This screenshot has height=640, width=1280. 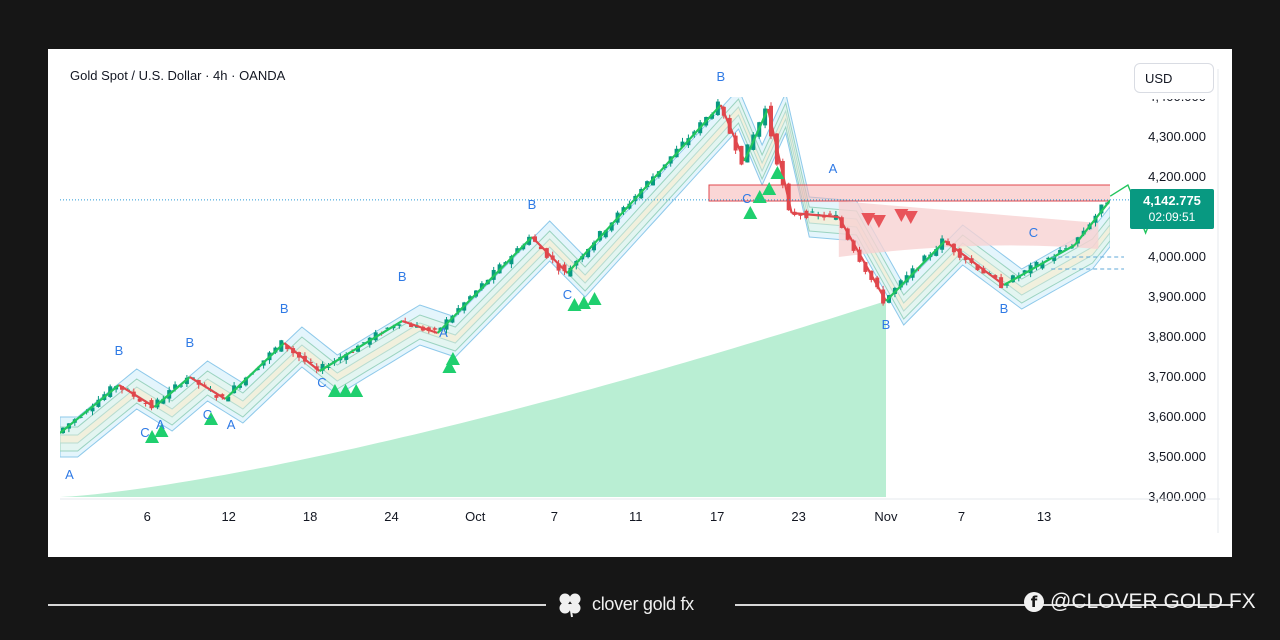 I want to click on last-price: 4,142.775, so click(x=1172, y=200).